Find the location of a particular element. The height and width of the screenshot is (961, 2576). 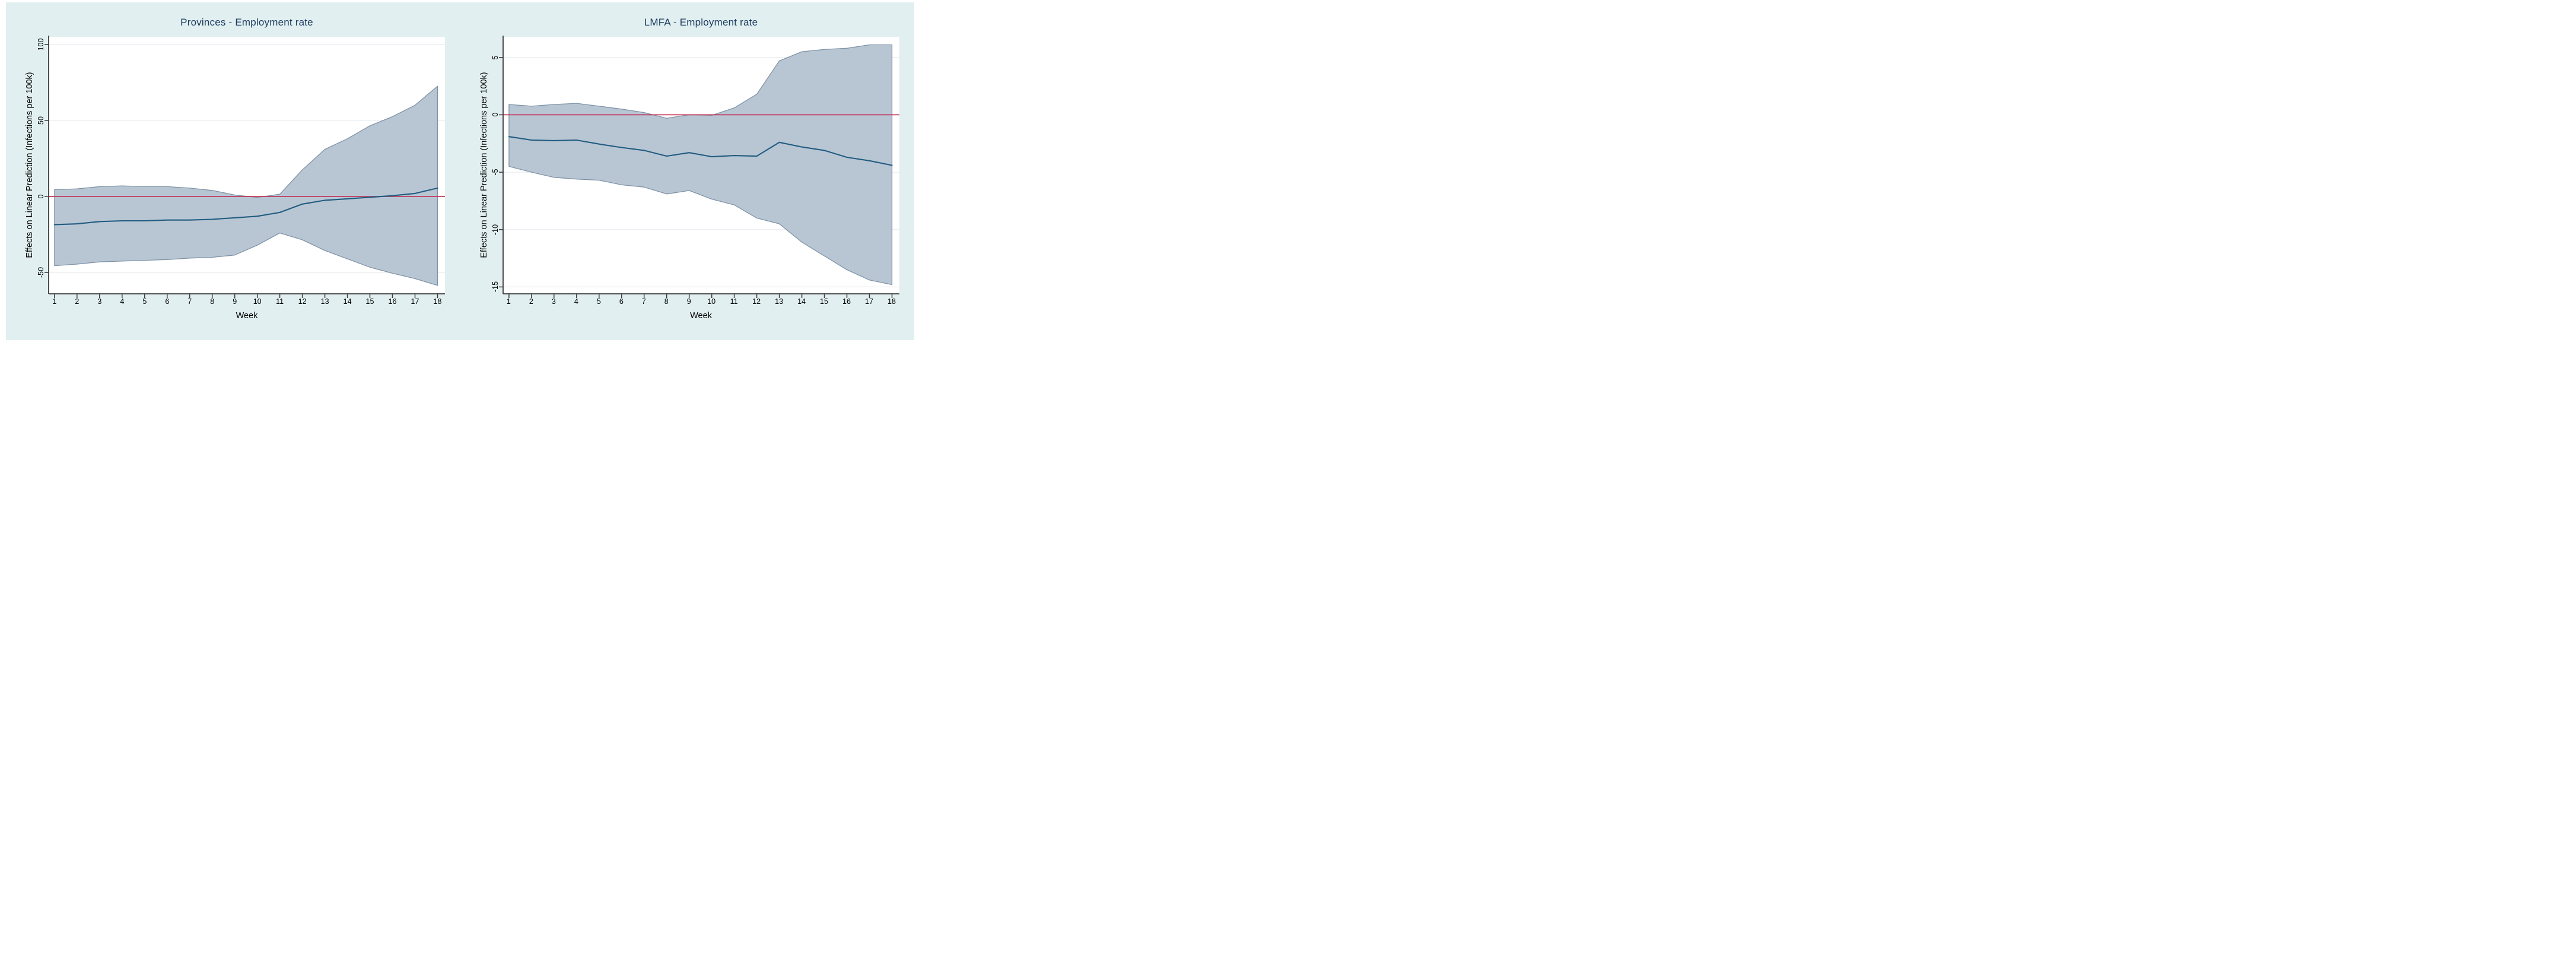

y-tick-label: -15 is located at coordinates (495, 287).